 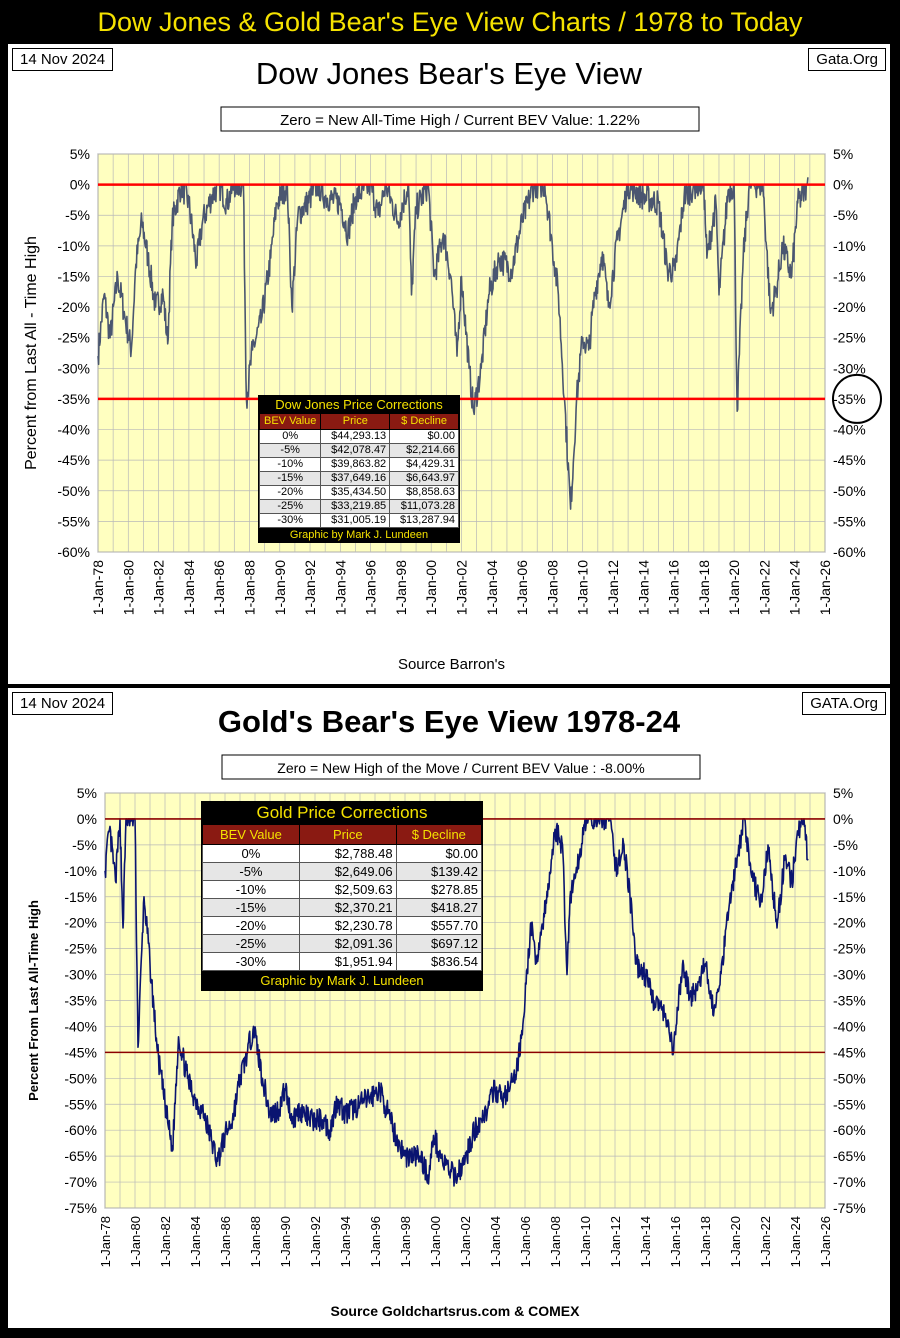 I want to click on dow-ytick-right: -50%, so click(x=849, y=491).